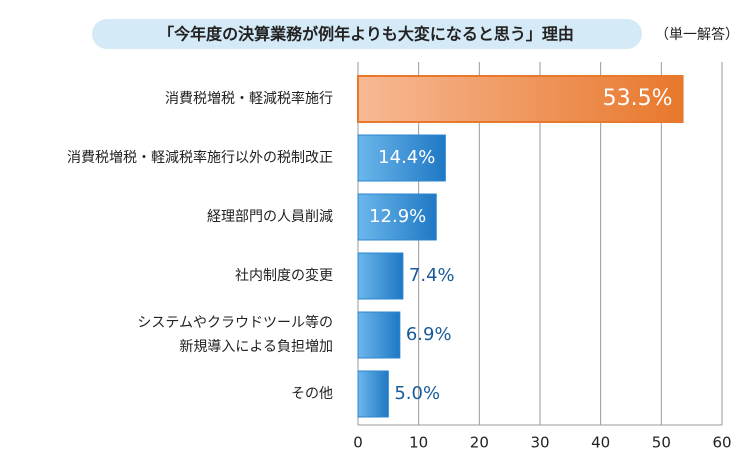 Image resolution: width=756 pixels, height=463 pixels. What do you see at coordinates (200, 157) in the screenshot?
I see `y-tick-label: 消費税増税・軽減税率施行以外の税制改正` at bounding box center [200, 157].